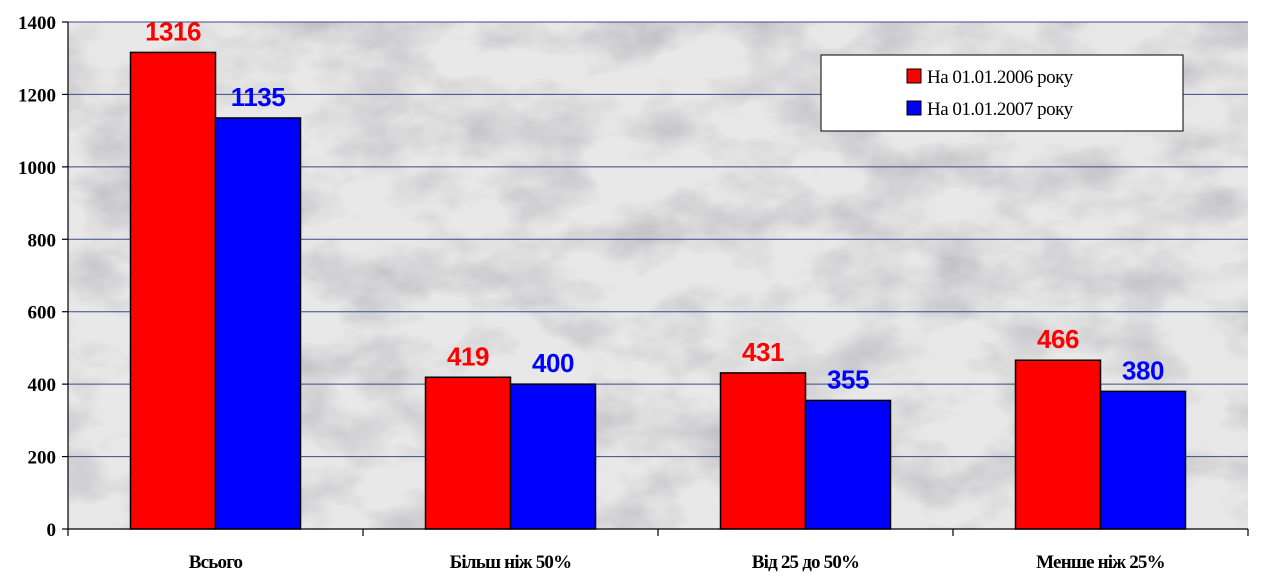 The width and height of the screenshot is (1262, 577). Describe the element at coordinates (1058, 339) in the screenshot. I see `data-label: 466` at that location.